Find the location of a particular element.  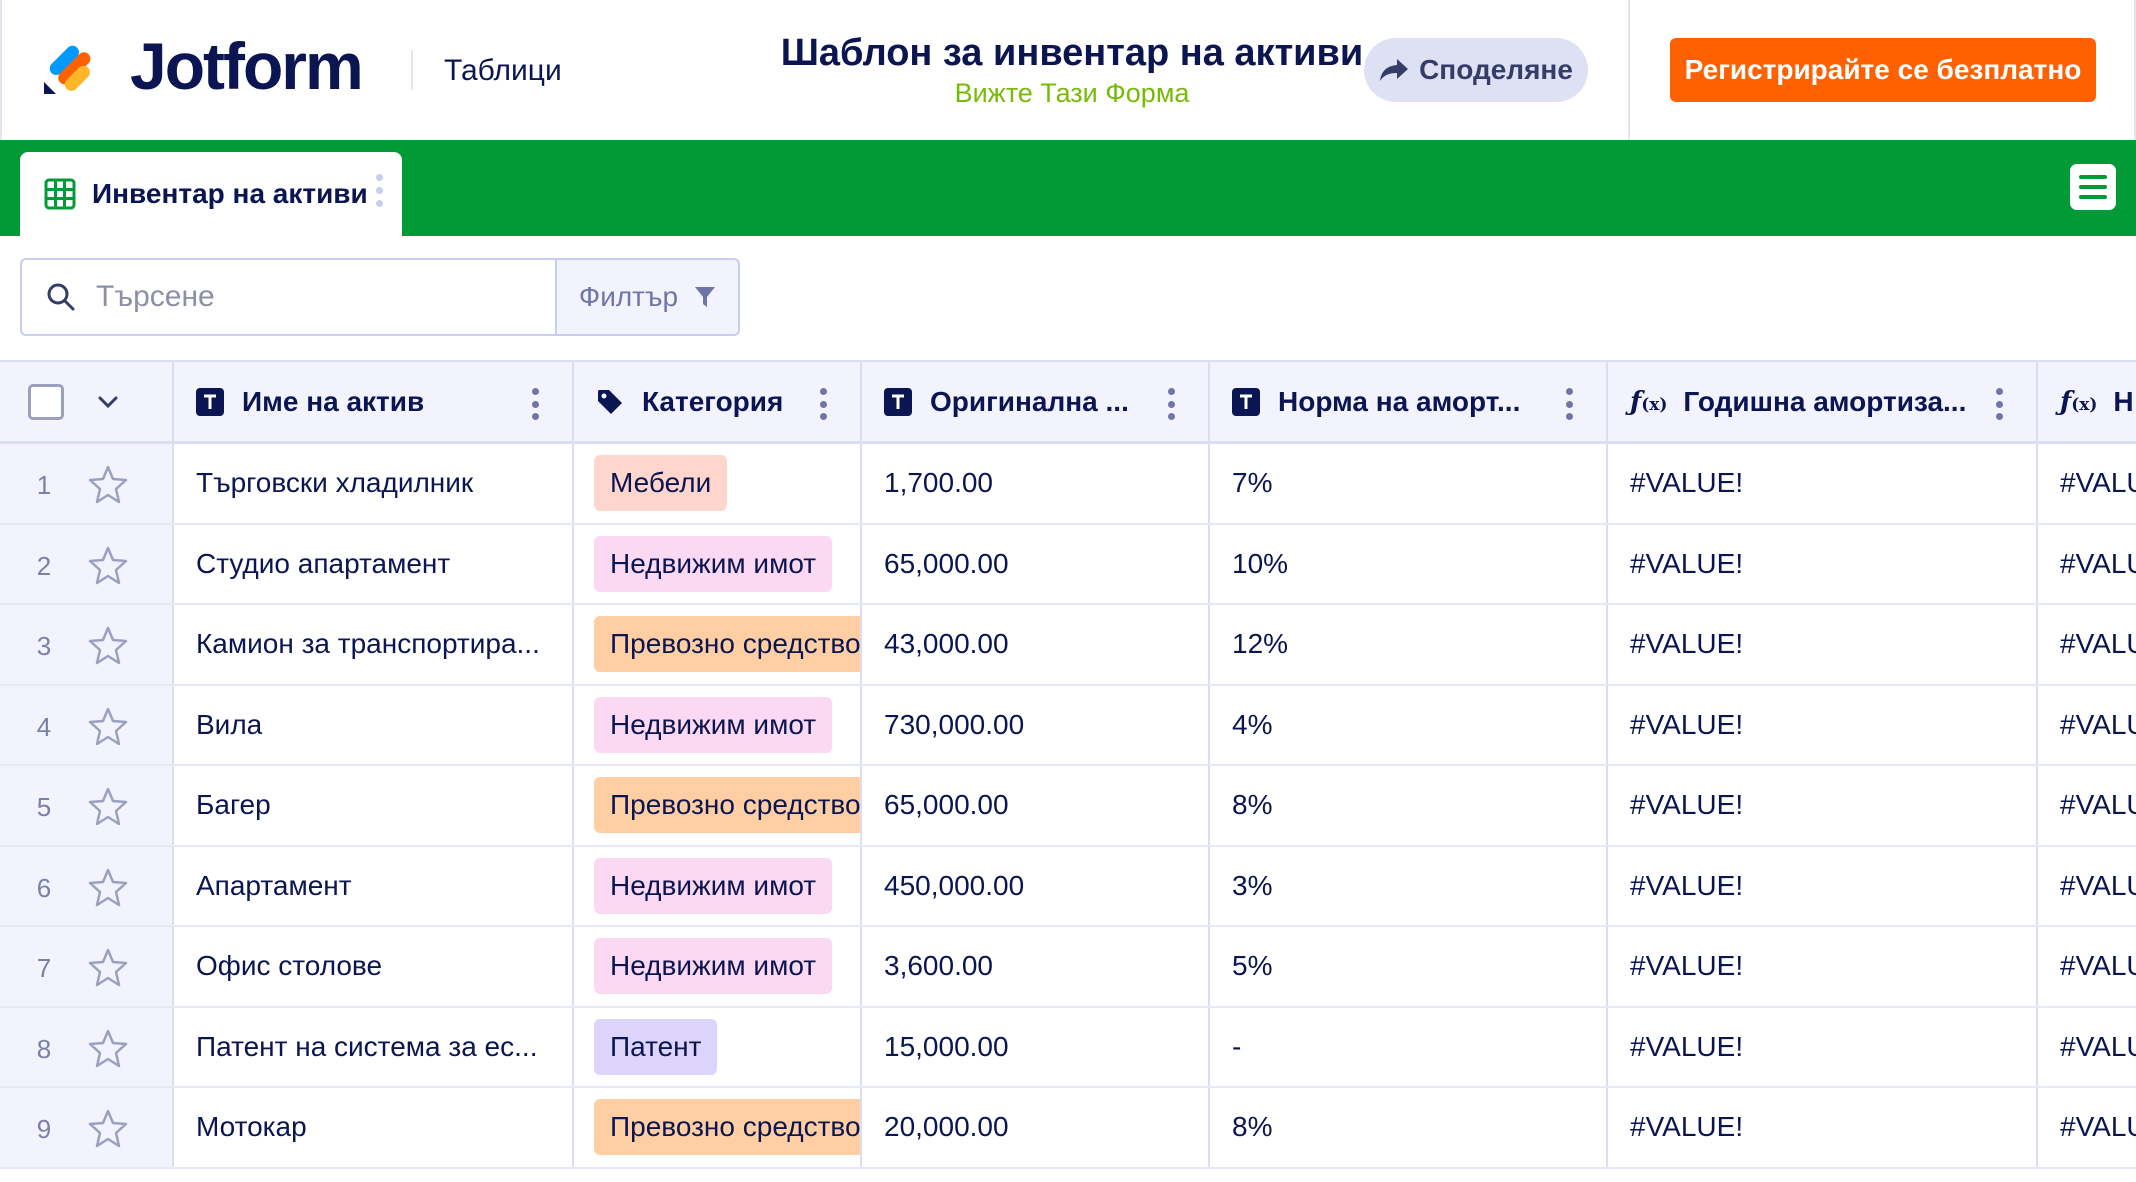

cell-text: 12% is located at coordinates (1260, 644).